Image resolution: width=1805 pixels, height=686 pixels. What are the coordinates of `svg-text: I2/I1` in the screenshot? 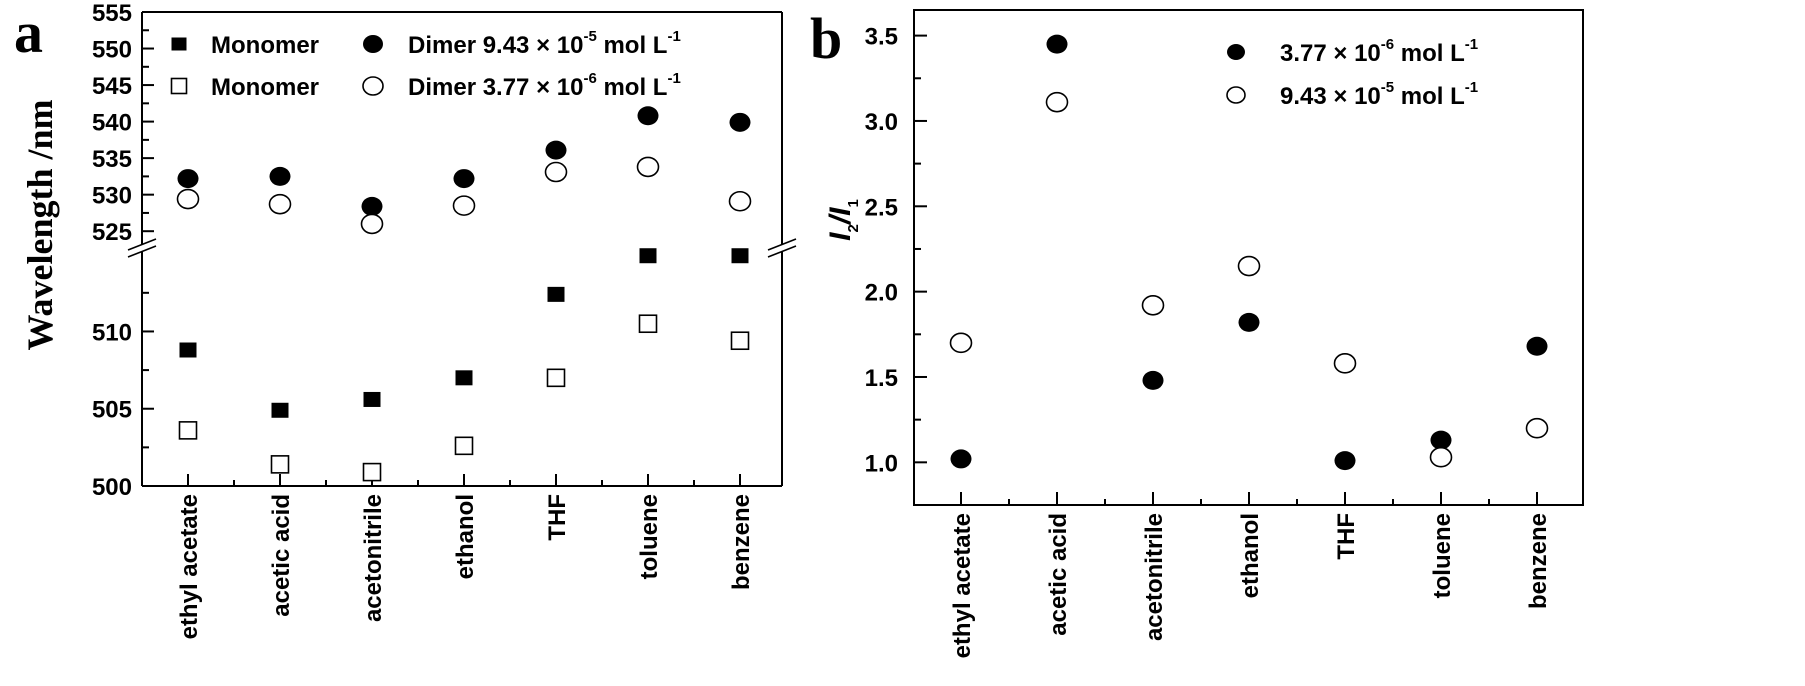 It's located at (843, 220).